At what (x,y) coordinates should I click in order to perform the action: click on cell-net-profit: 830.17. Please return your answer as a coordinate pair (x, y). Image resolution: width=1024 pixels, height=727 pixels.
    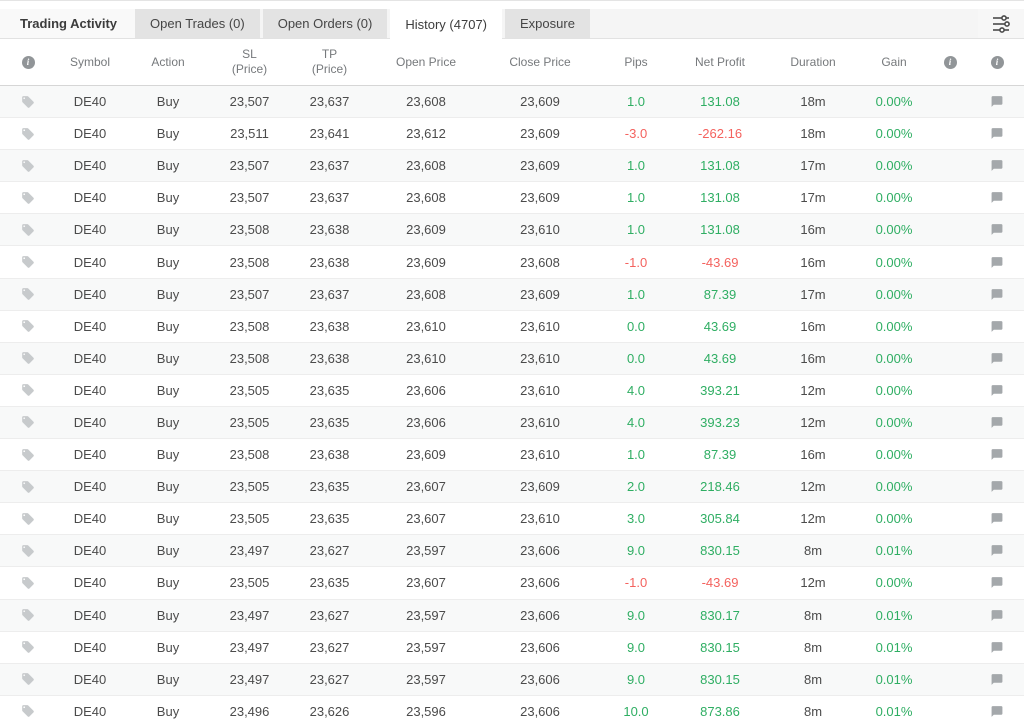
    Looking at the image, I should click on (720, 615).